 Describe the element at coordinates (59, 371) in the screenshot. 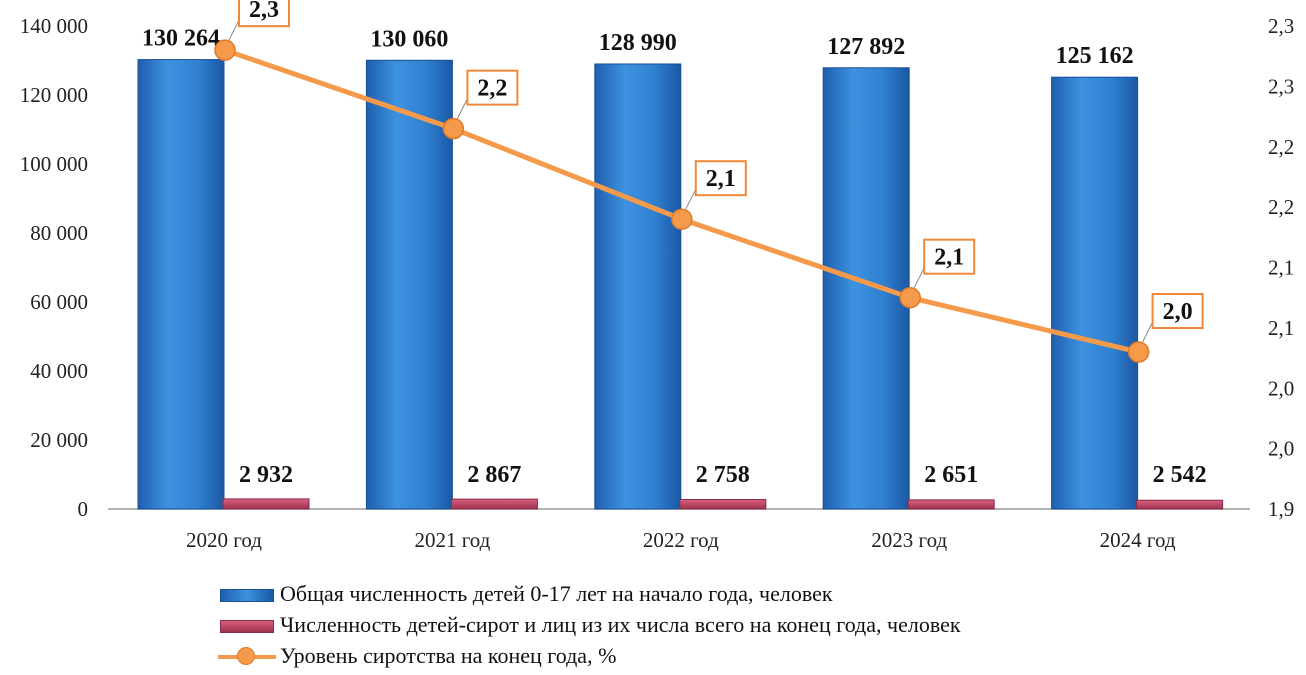

I see `y-left-tick-label: 40 000` at that location.